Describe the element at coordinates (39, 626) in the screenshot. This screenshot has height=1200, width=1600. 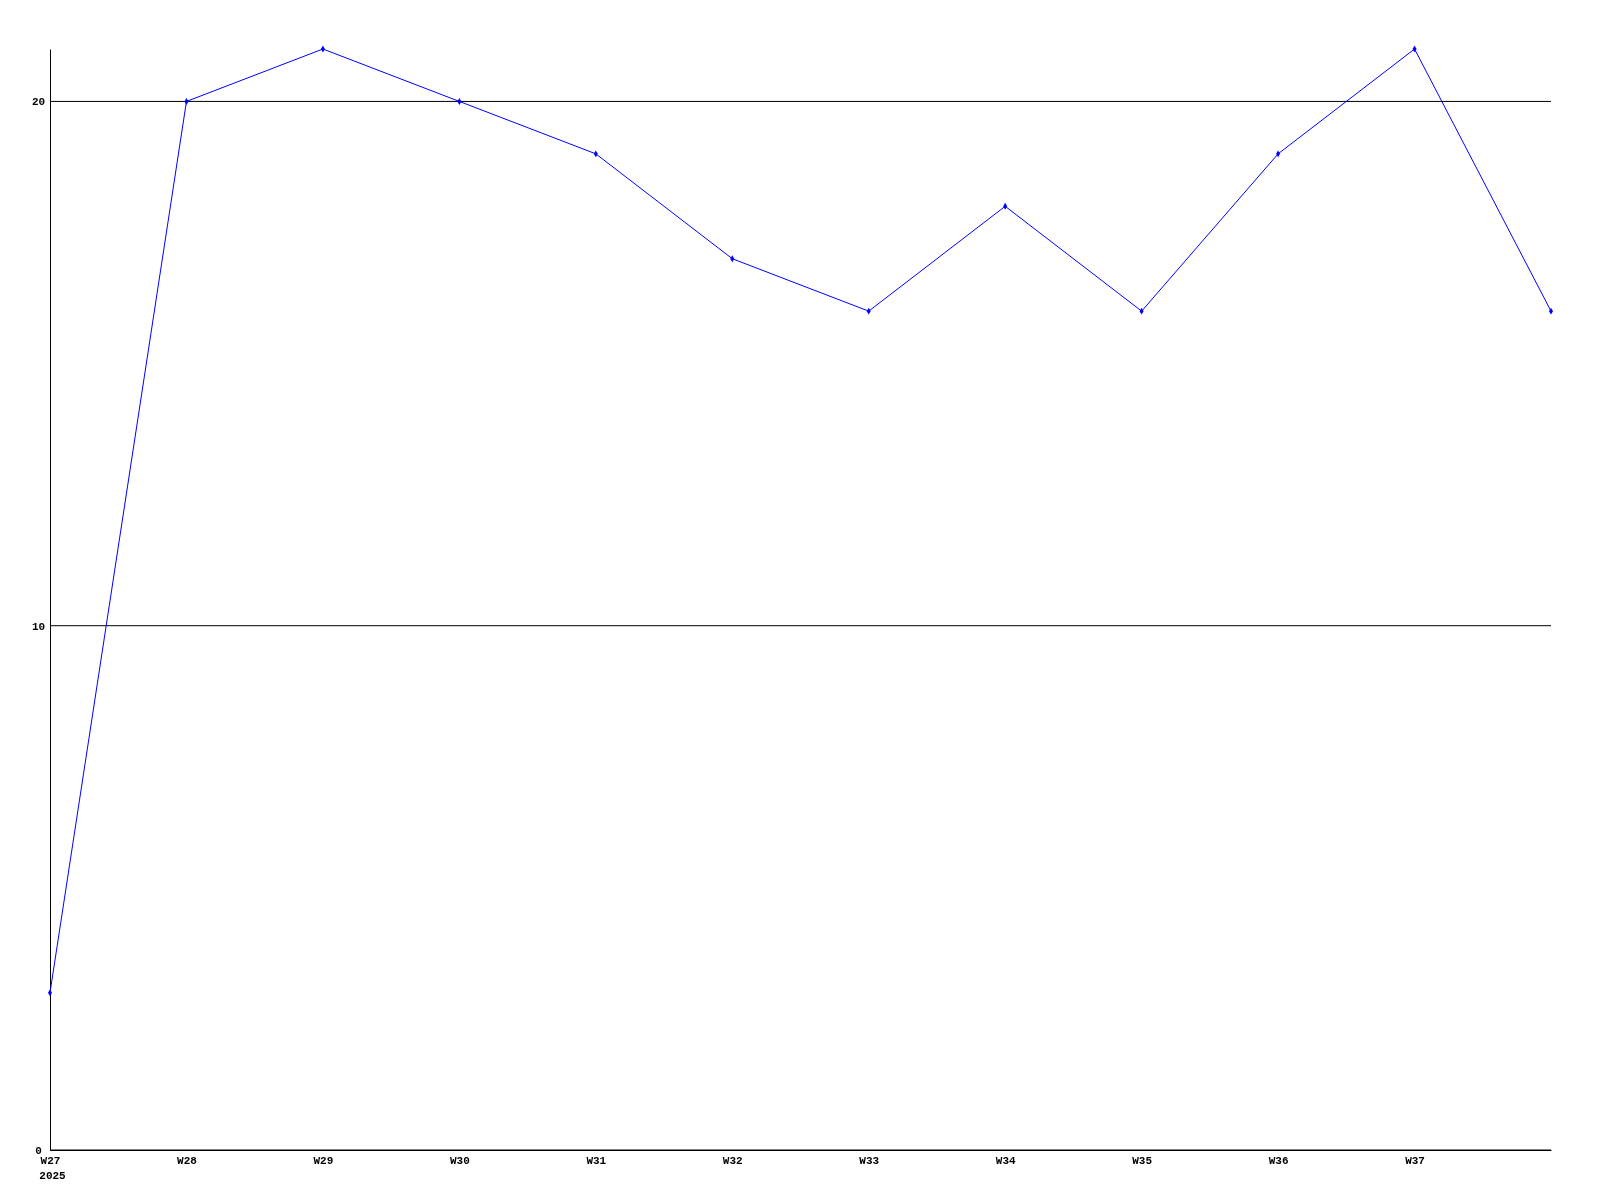
I see `y-tick-label: 10` at that location.